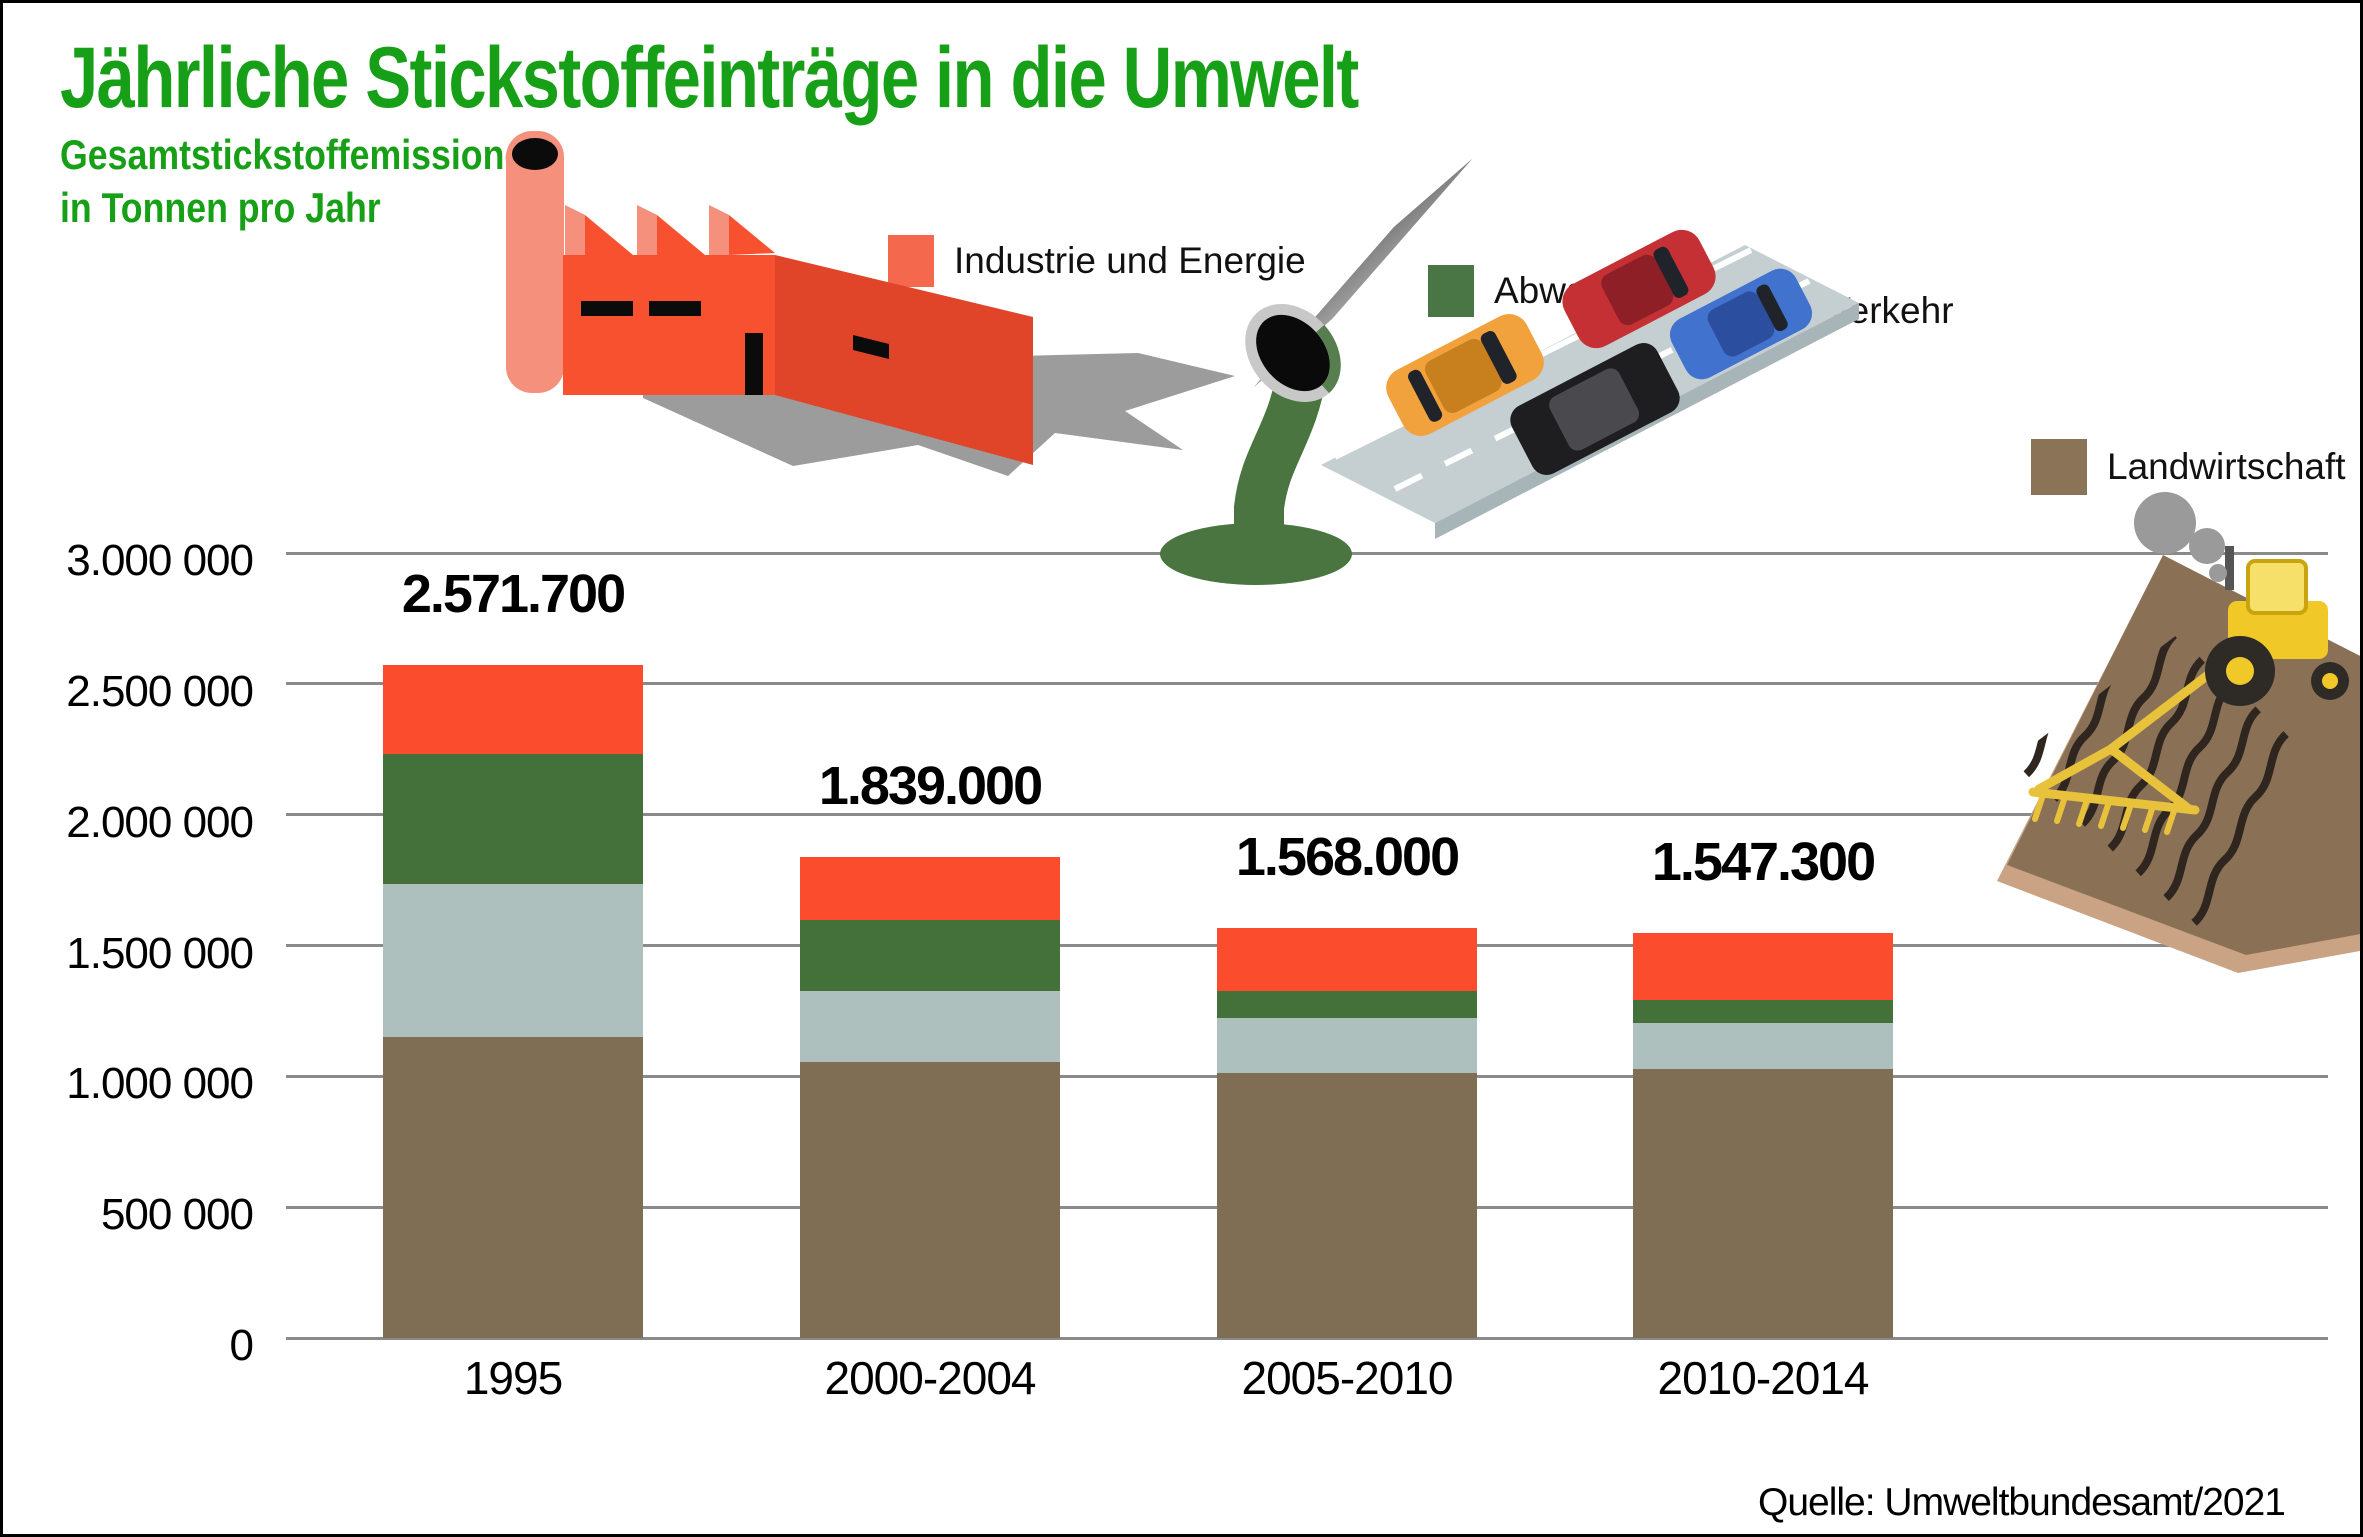 Image resolution: width=2363 pixels, height=1537 pixels. I want to click on industrie-swatch, so click(911, 261).